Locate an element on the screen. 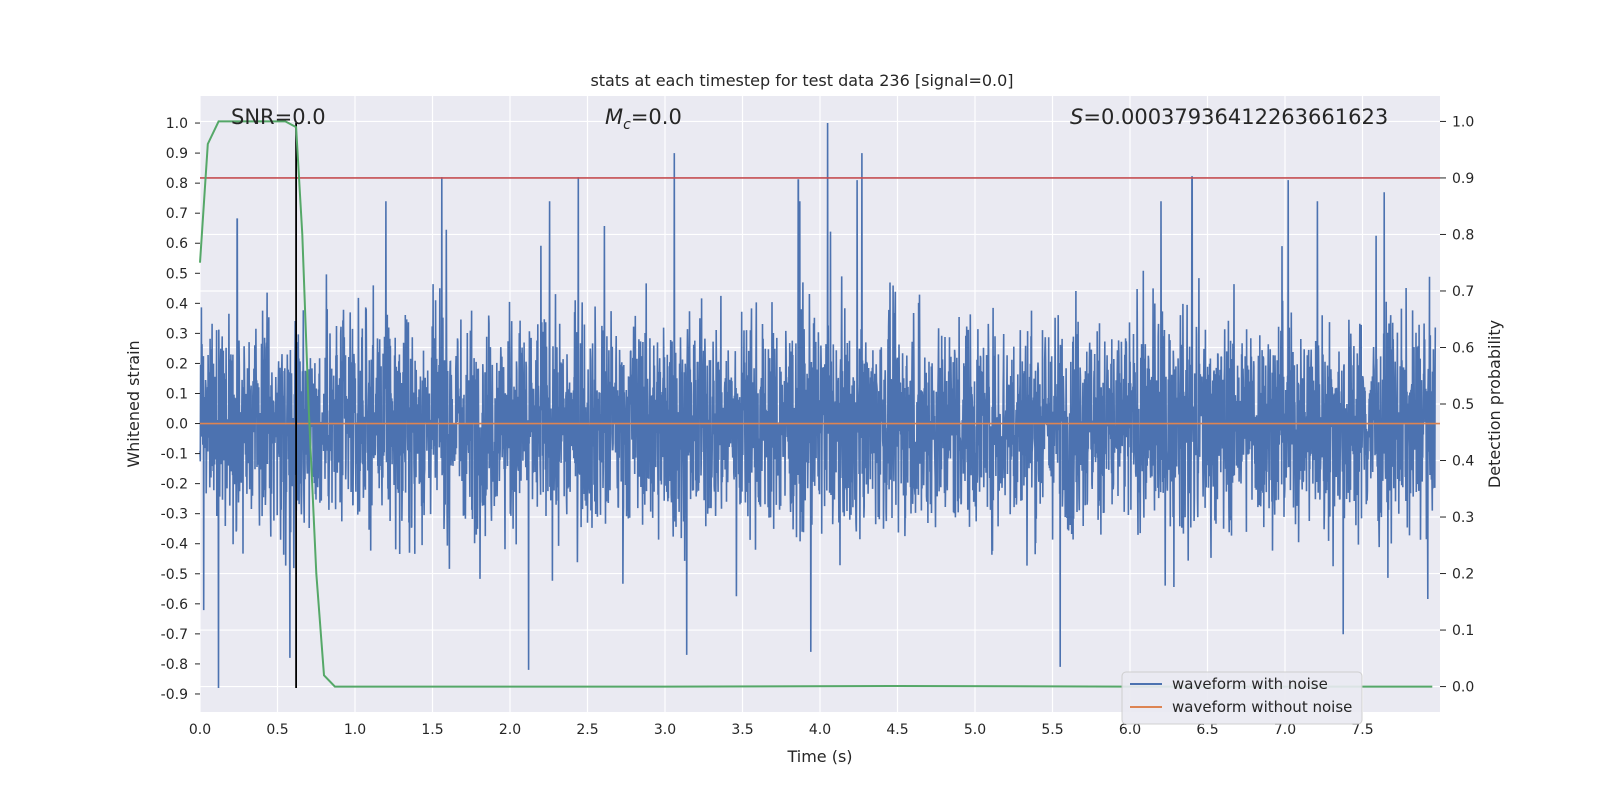 This screenshot has height=800, width=1600. y-axis-label-left: Whitened strain is located at coordinates (133, 403).